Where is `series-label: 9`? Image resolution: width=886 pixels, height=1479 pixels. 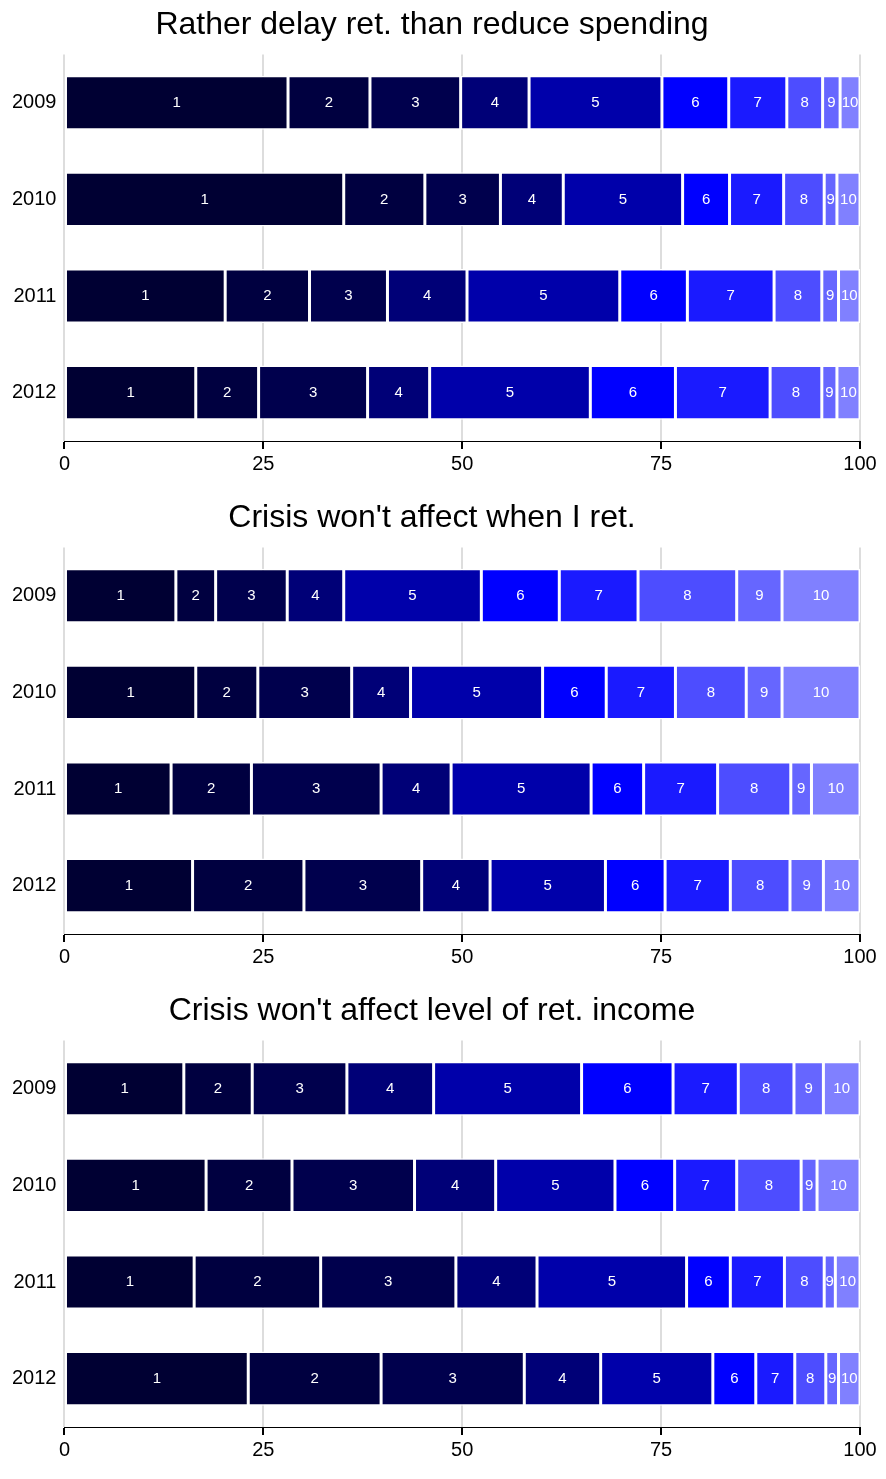 series-label: 9 is located at coordinates (829, 1281).